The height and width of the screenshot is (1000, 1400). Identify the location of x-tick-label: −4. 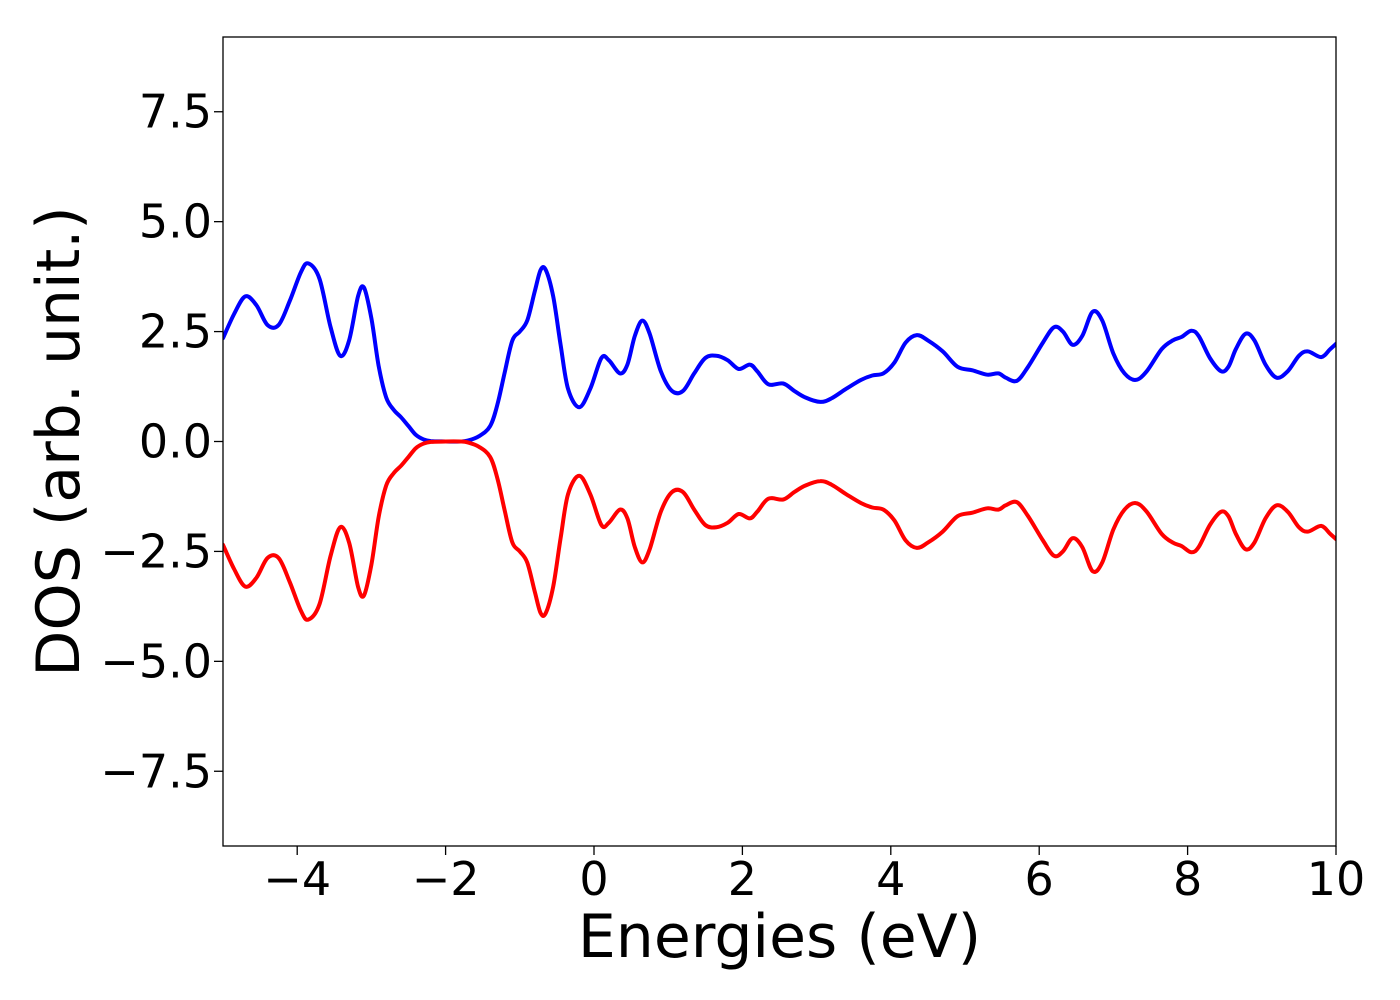
(297, 879).